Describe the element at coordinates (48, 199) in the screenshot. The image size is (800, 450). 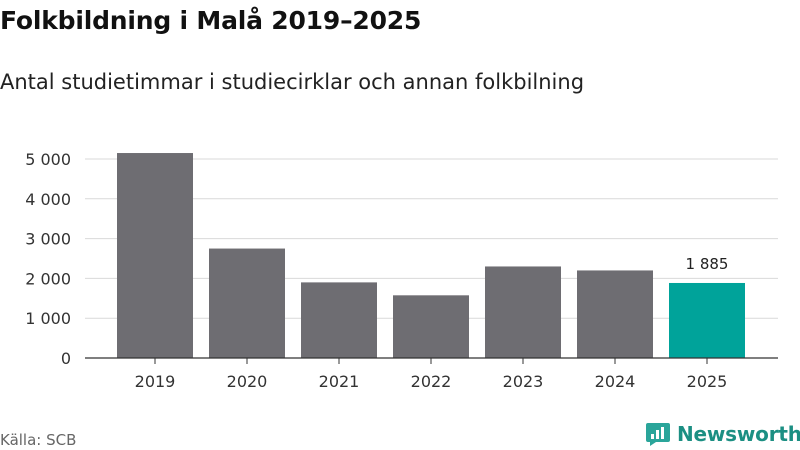
I see `y-tick-label: 4 000` at that location.